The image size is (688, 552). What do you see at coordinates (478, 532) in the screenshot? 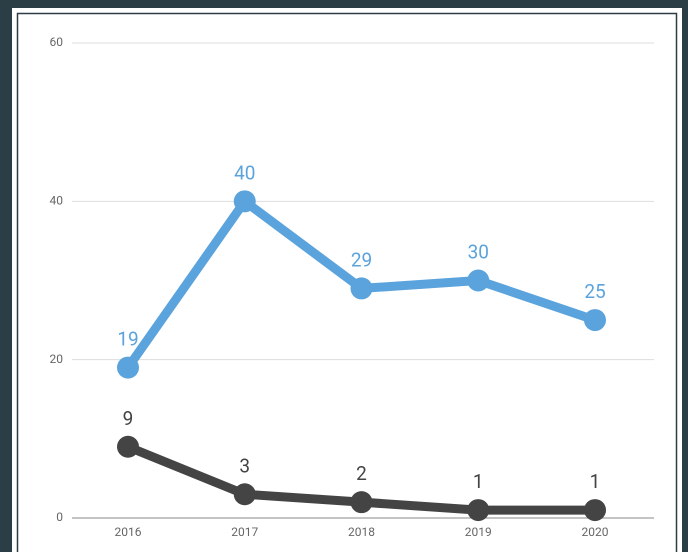
I see `x-tick-label: 2019` at bounding box center [478, 532].